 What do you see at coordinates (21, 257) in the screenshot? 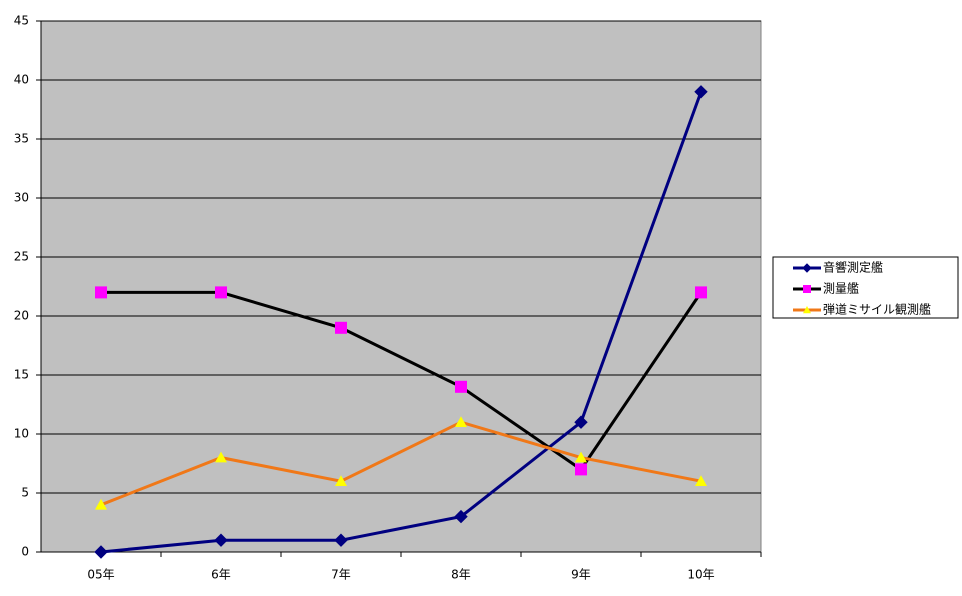
I see `y-tick-label: 25` at bounding box center [21, 257].